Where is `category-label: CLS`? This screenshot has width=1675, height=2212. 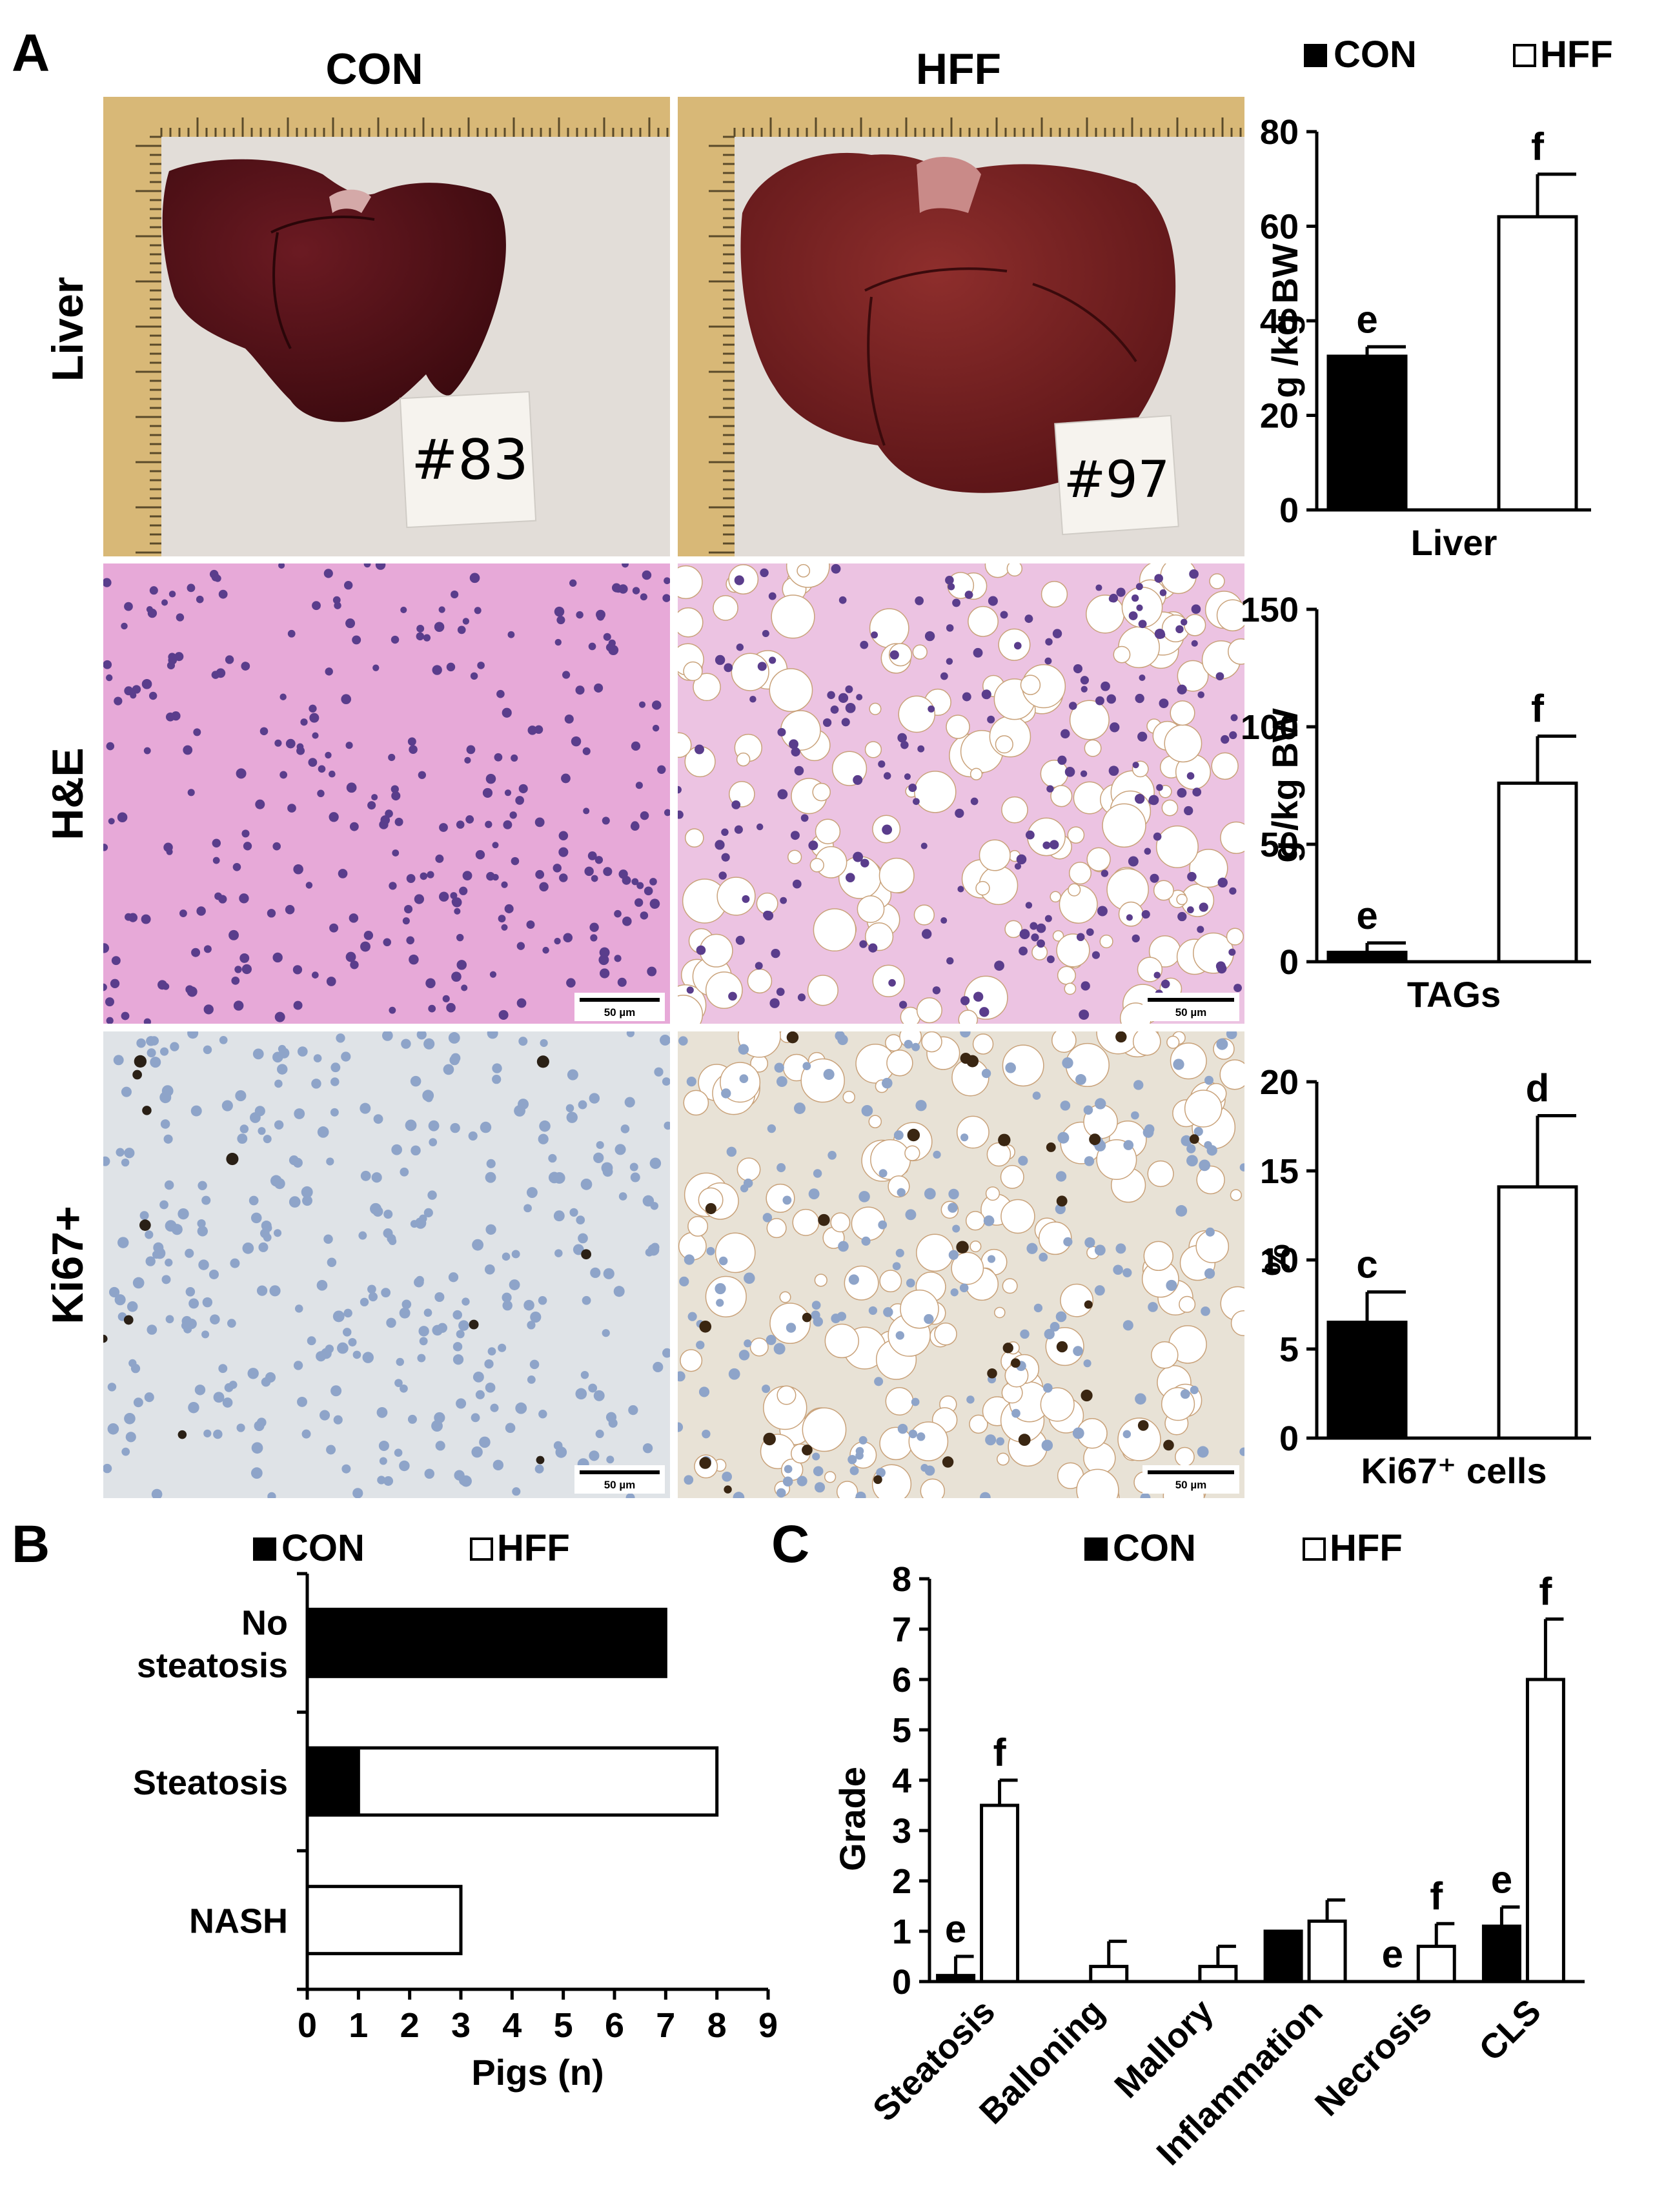 category-label: CLS is located at coordinates (1510, 2031).